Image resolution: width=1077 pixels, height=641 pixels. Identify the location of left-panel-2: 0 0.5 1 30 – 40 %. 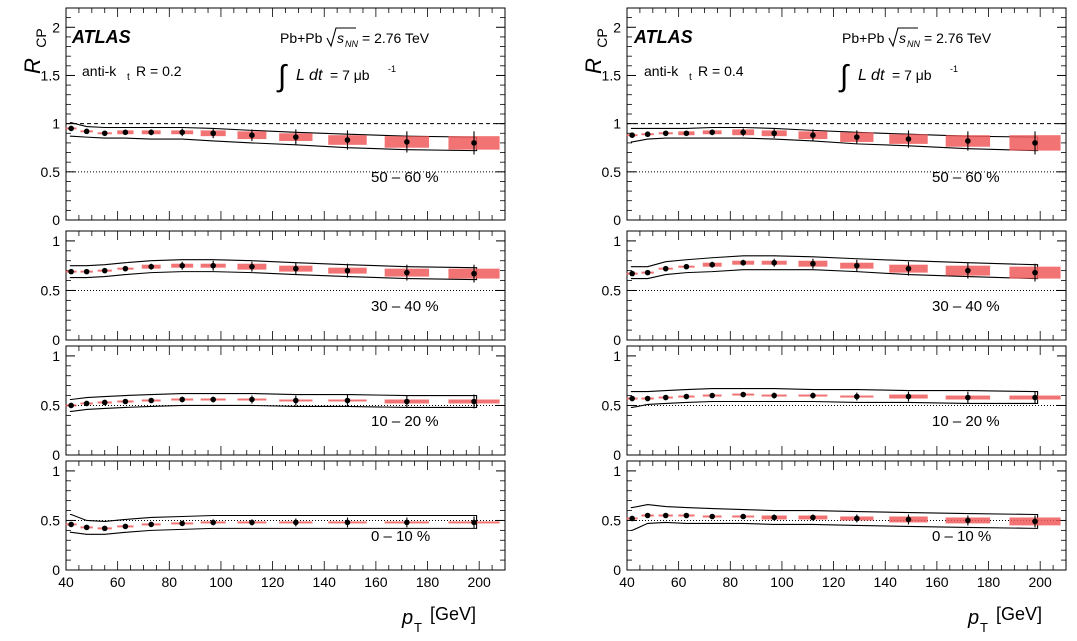
(273, 289).